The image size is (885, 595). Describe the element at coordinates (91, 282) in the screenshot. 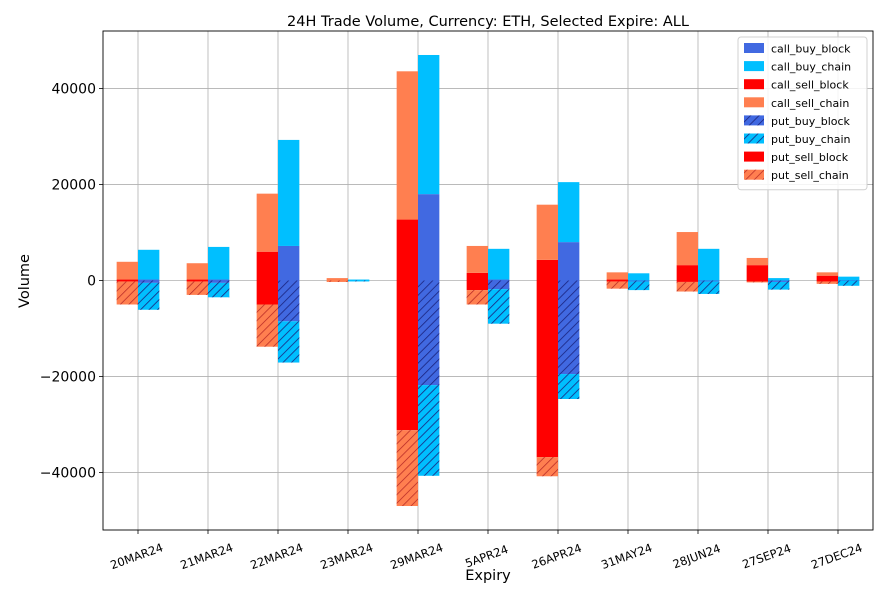

I see `y-tick-label: 0` at that location.